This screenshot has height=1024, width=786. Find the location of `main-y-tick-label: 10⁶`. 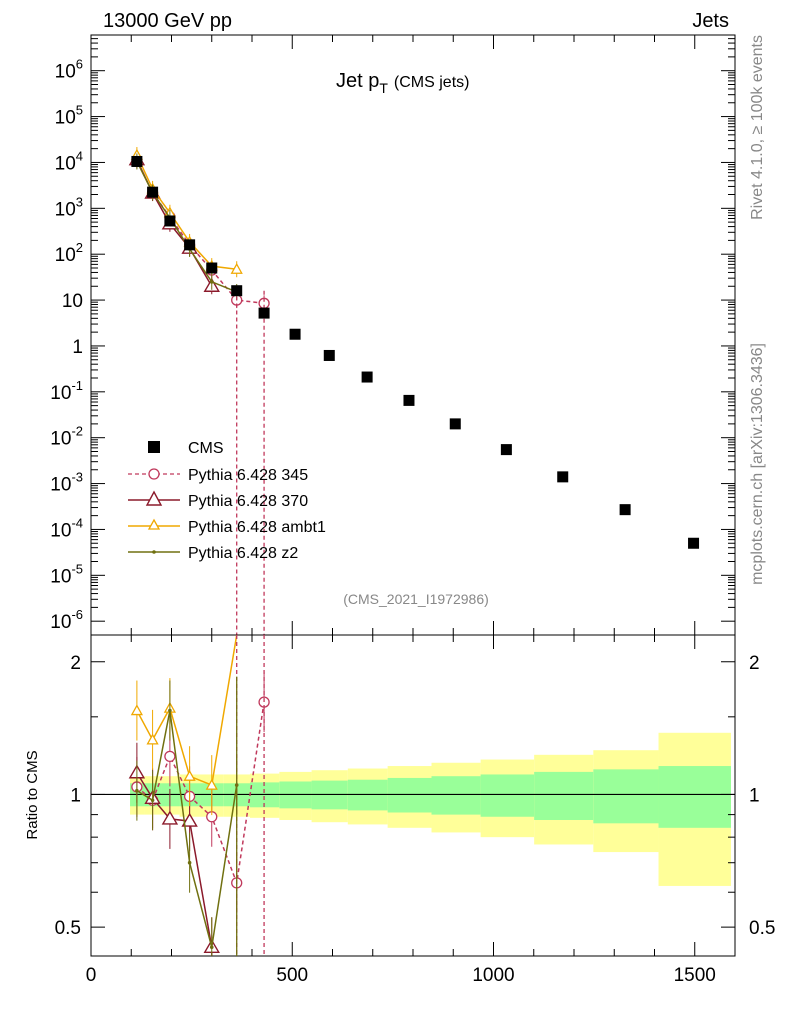

main-y-tick-label: 10⁶ is located at coordinates (69, 70).